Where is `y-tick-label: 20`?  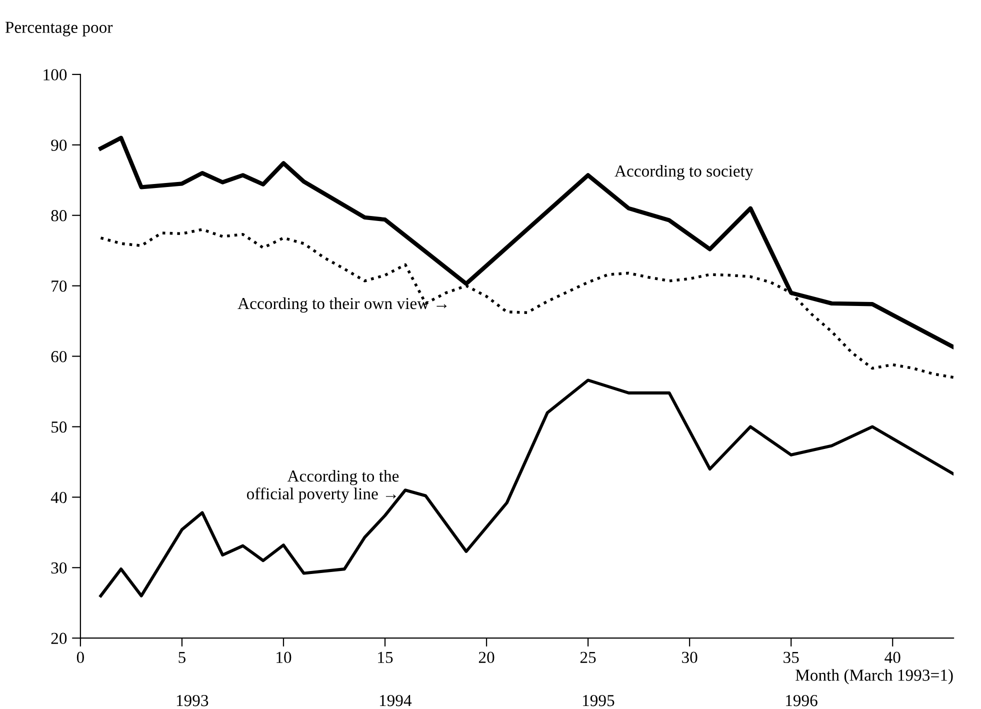
y-tick-label: 20 is located at coordinates (59, 638).